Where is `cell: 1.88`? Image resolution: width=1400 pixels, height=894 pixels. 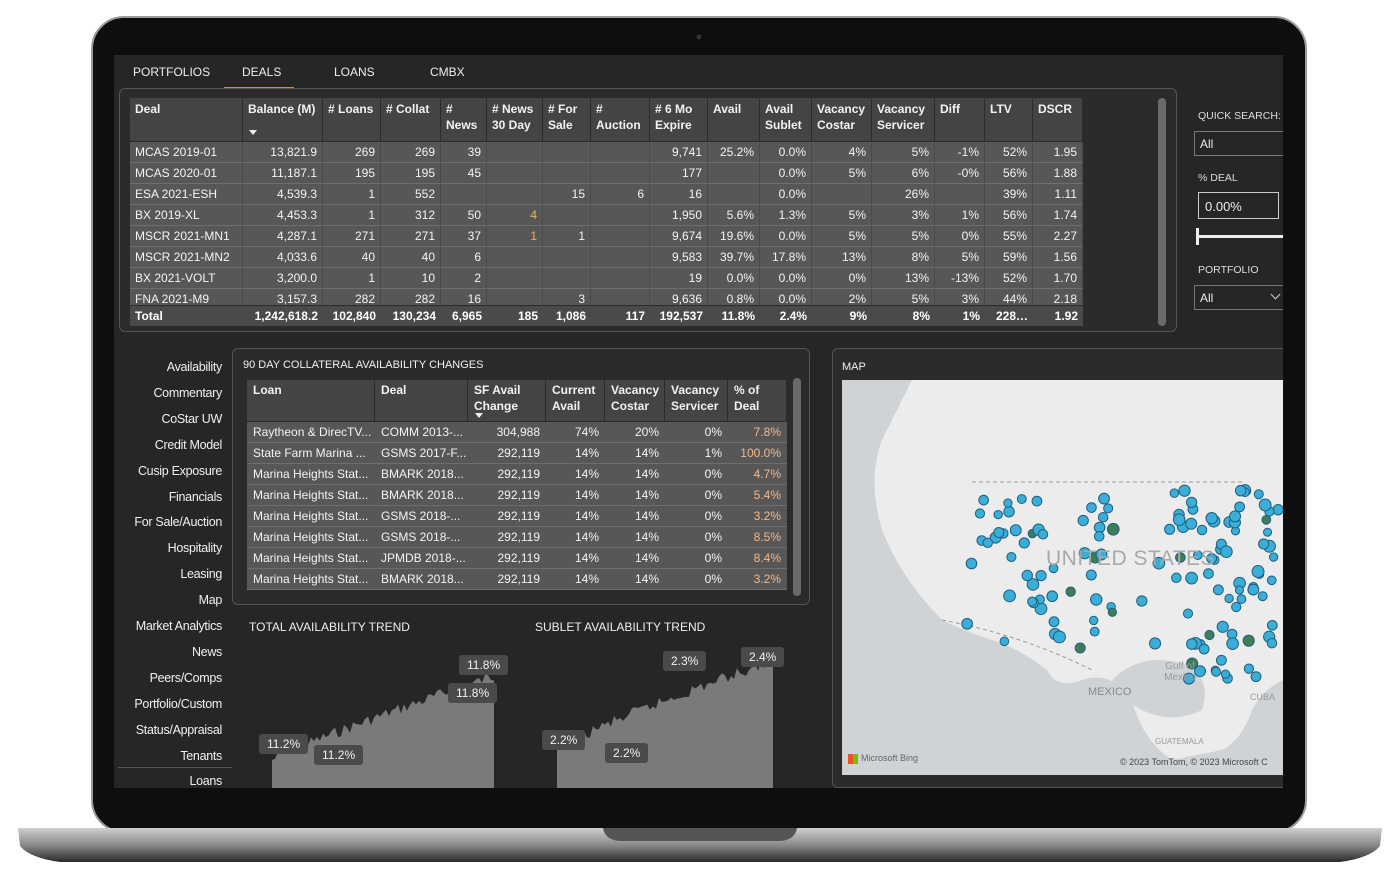
cell: 1.88 is located at coordinates (1058, 173).